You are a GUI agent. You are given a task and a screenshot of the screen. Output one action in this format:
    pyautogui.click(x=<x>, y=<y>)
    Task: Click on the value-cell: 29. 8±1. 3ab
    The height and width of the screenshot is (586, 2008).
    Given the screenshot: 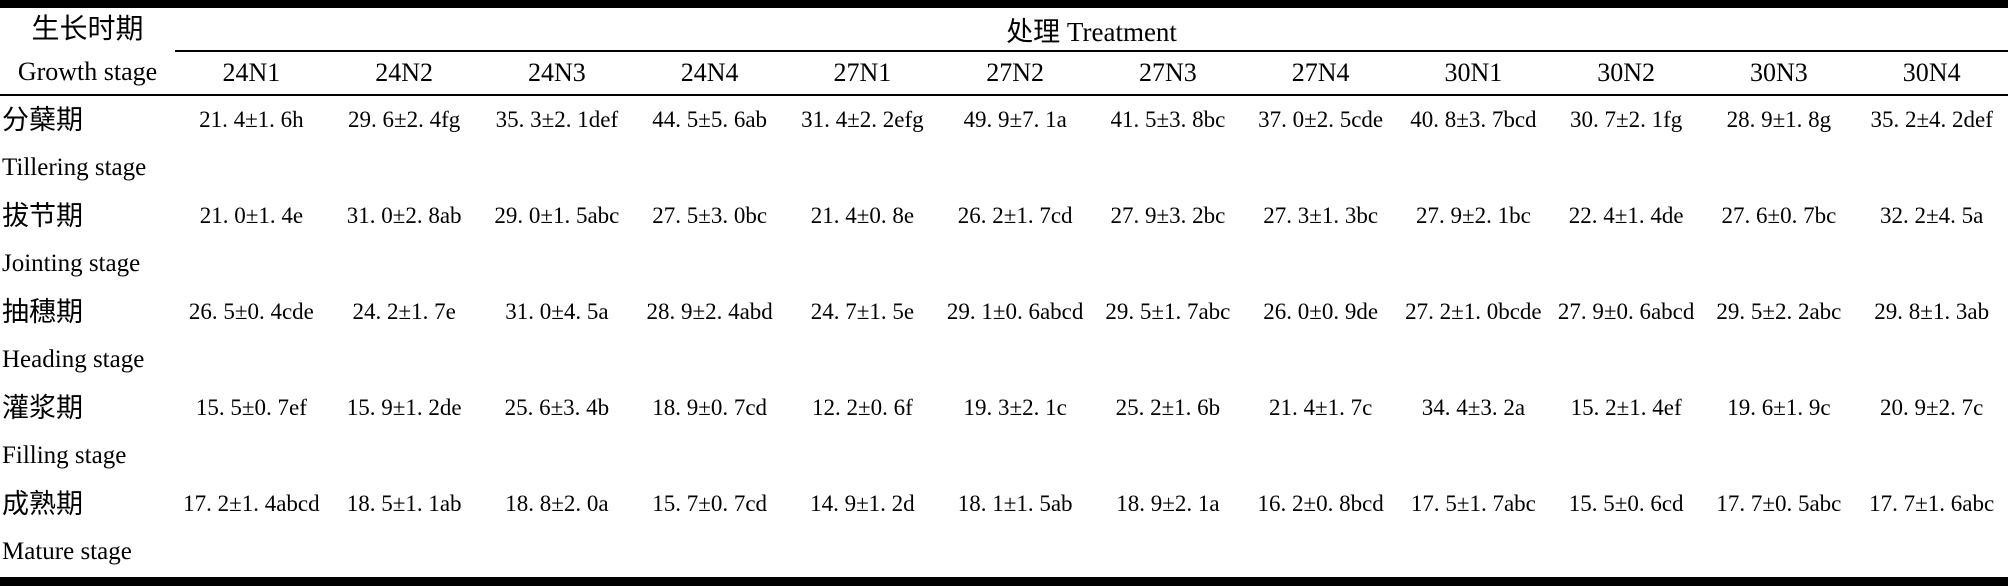 What is the action you would take?
    pyautogui.click(x=1932, y=311)
    